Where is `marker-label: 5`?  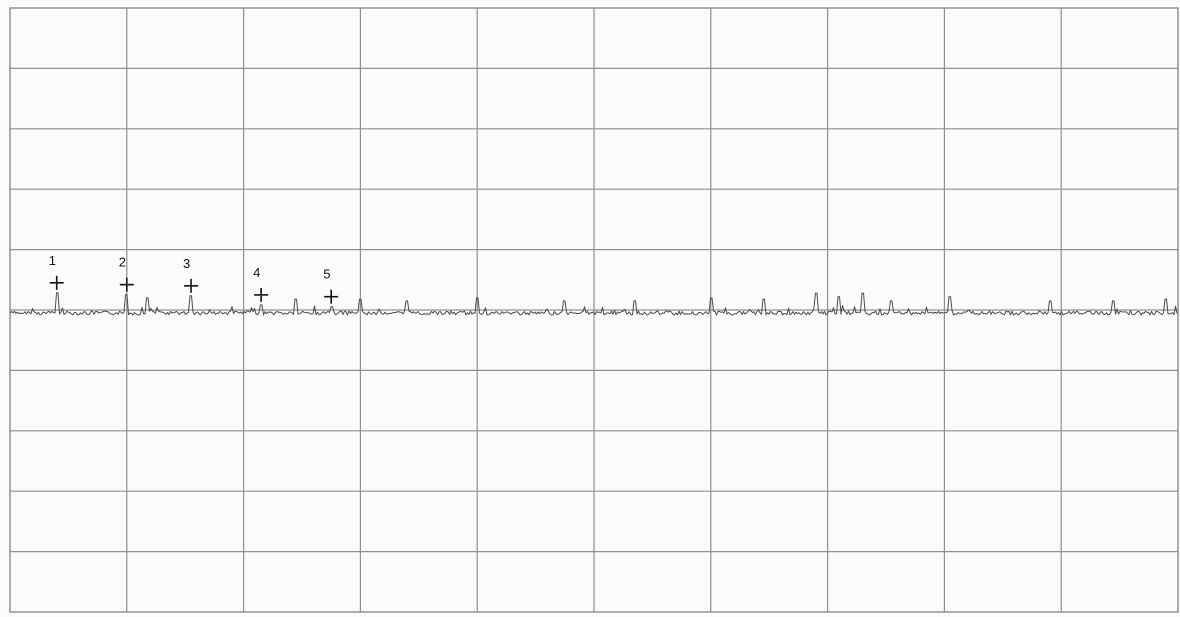
marker-label: 5 is located at coordinates (326, 274).